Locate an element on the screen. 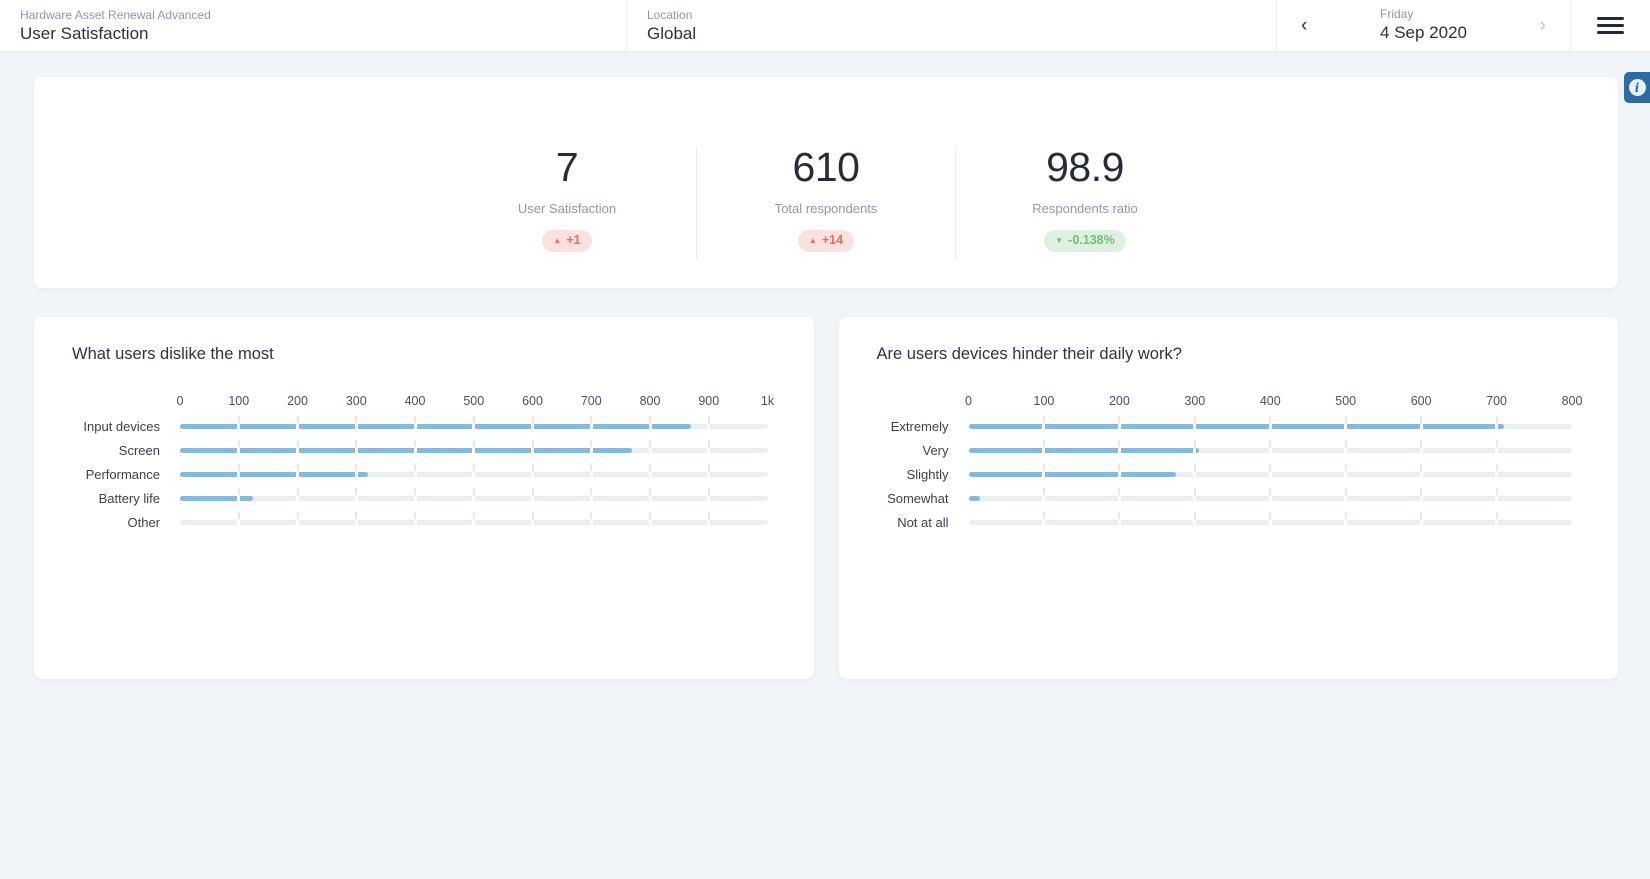  axis-tick-label: 200 is located at coordinates (297, 401).